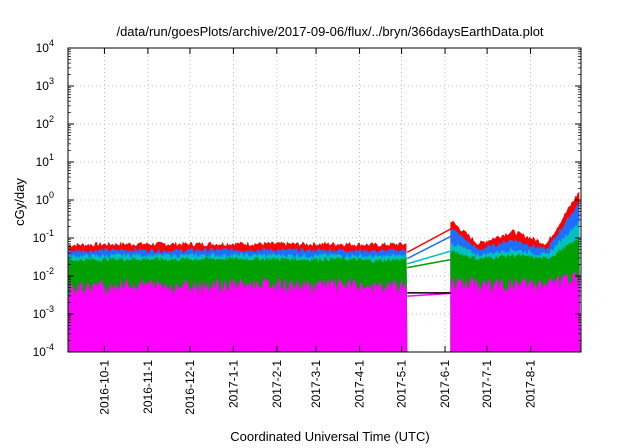  What do you see at coordinates (329, 436) in the screenshot?
I see `x-axis-label: Coordinated Universal Time (UTC)` at bounding box center [329, 436].